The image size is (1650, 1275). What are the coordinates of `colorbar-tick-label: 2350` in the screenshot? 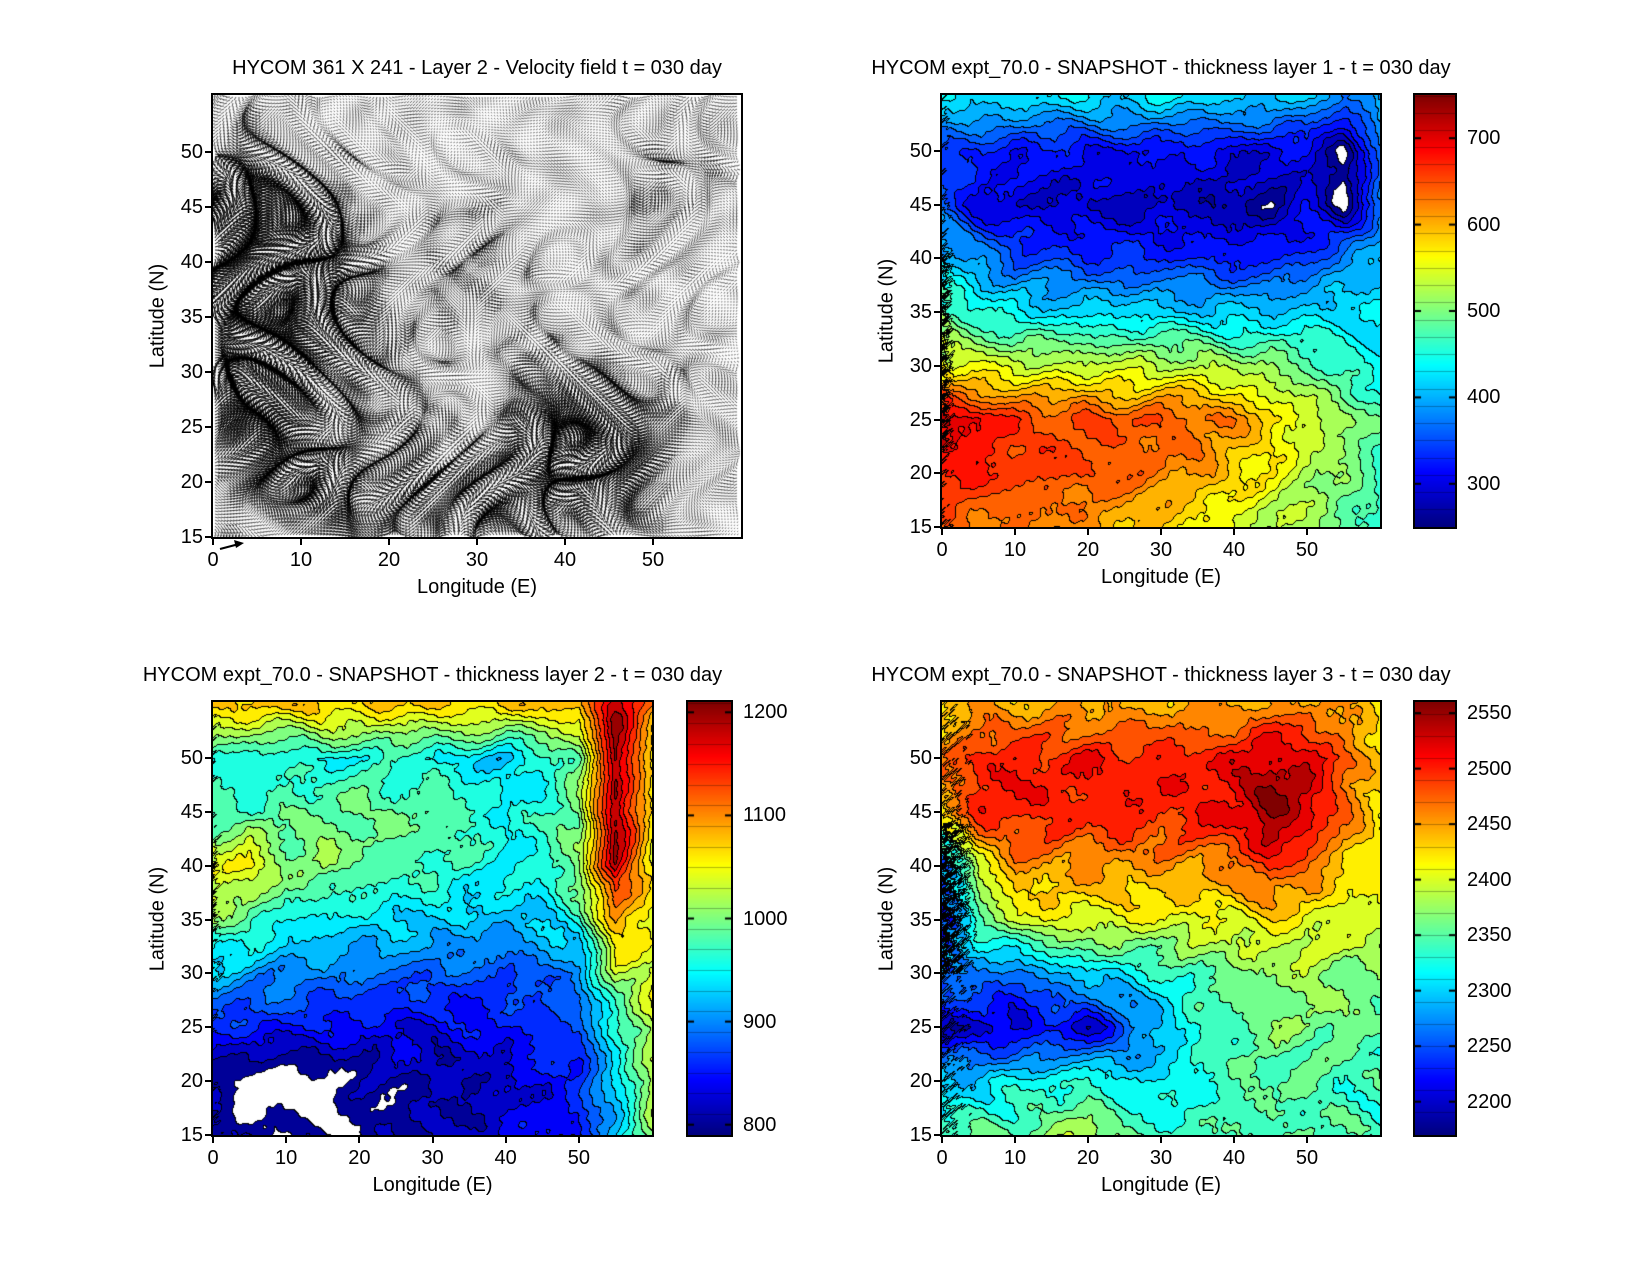 It's located at (1489, 935).